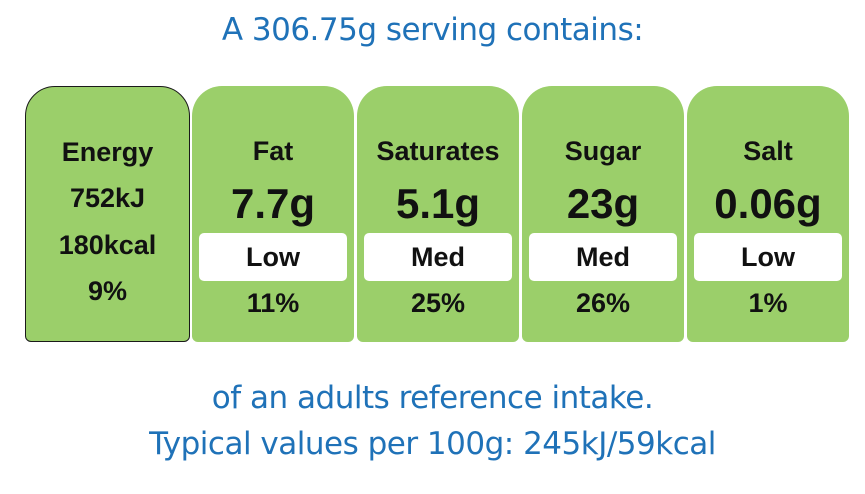  Describe the element at coordinates (107, 152) in the screenshot. I see `energy-label: Energy` at that location.